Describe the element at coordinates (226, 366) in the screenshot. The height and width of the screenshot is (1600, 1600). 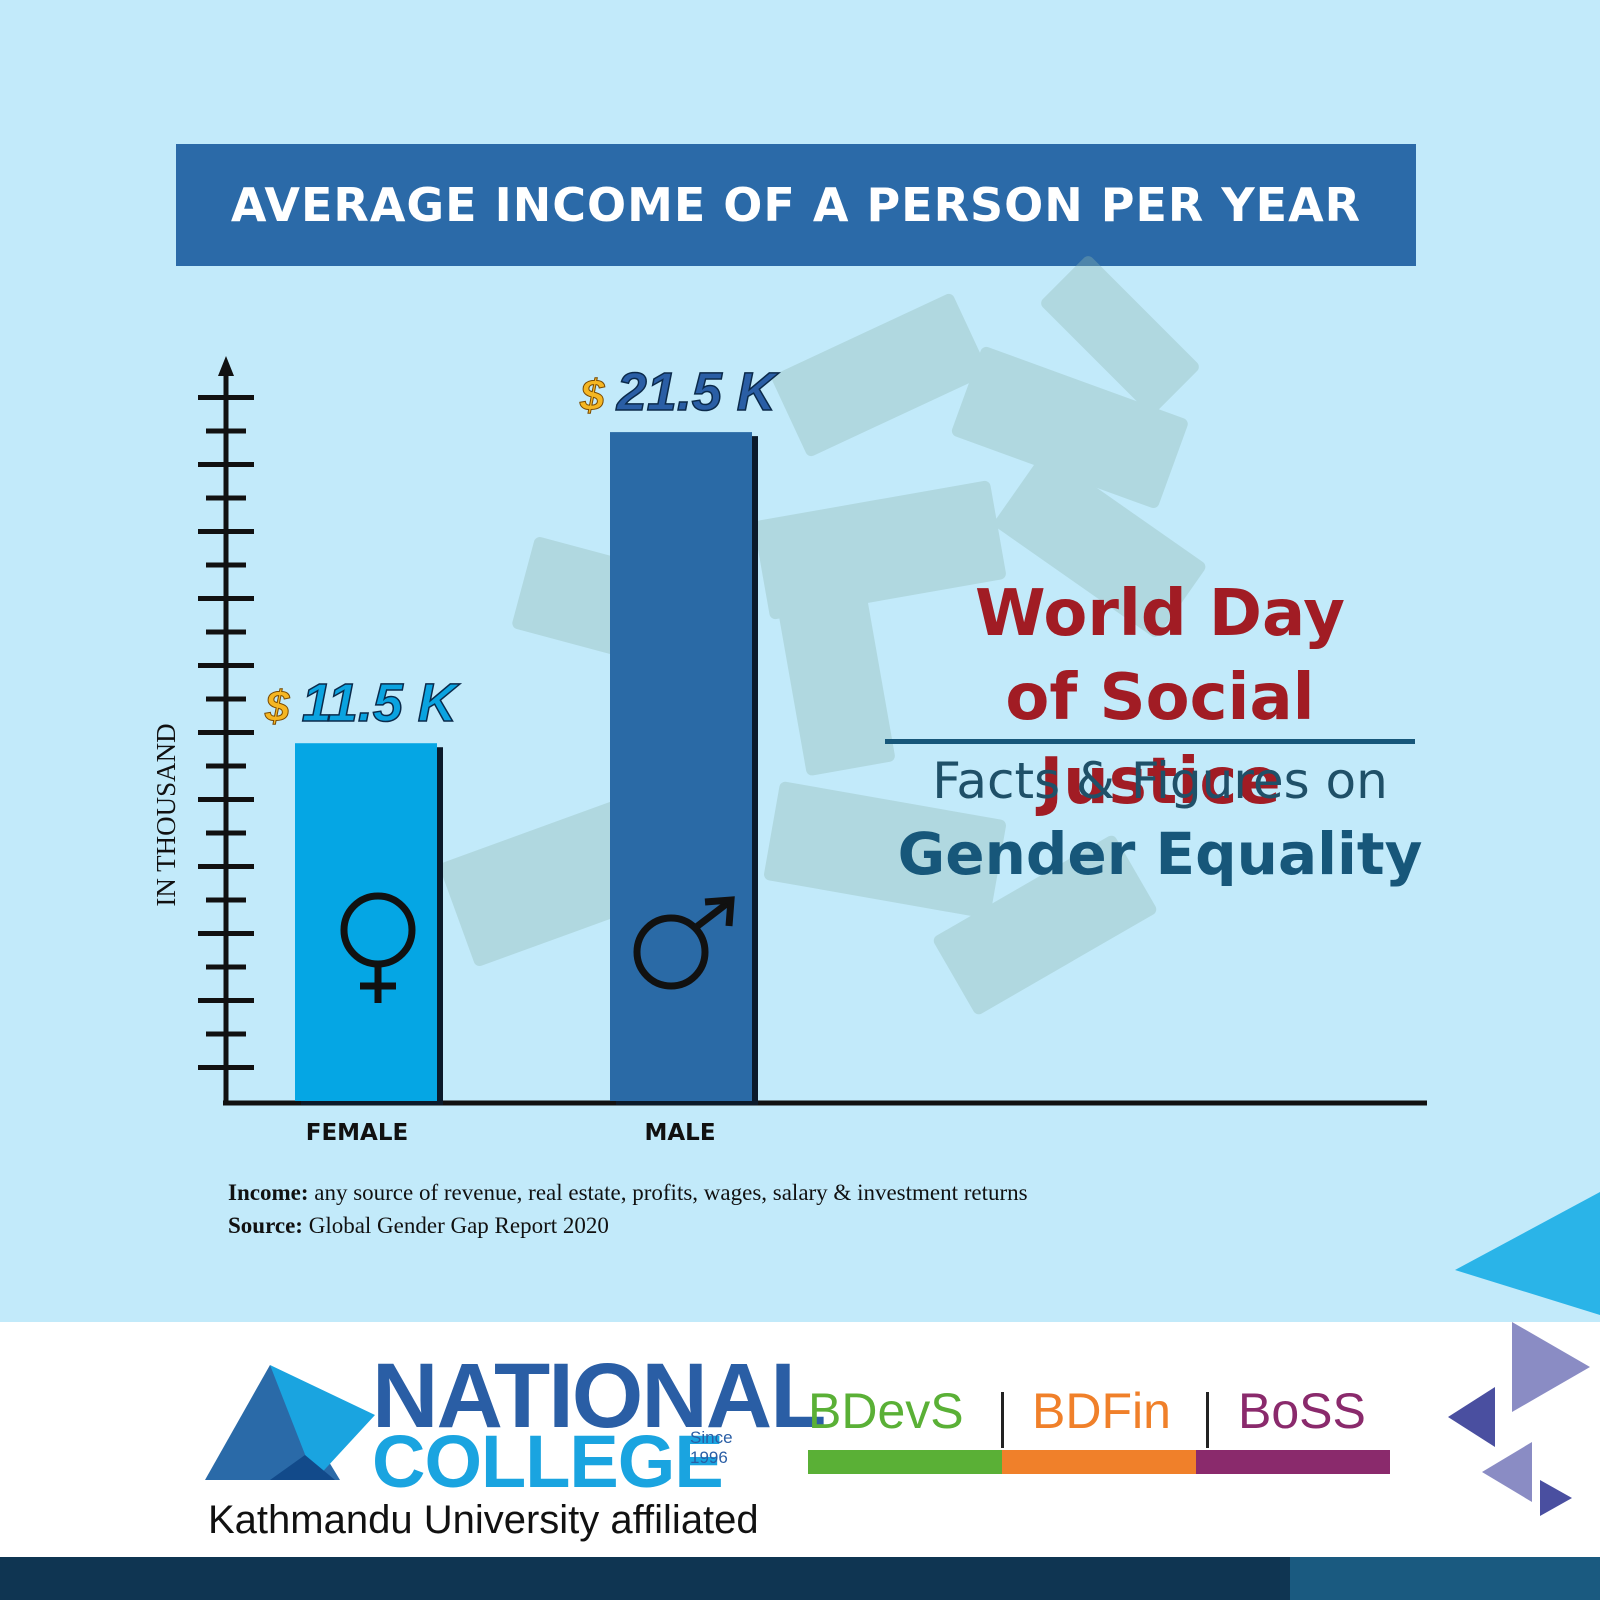
I see `y-axis-arrow` at that location.